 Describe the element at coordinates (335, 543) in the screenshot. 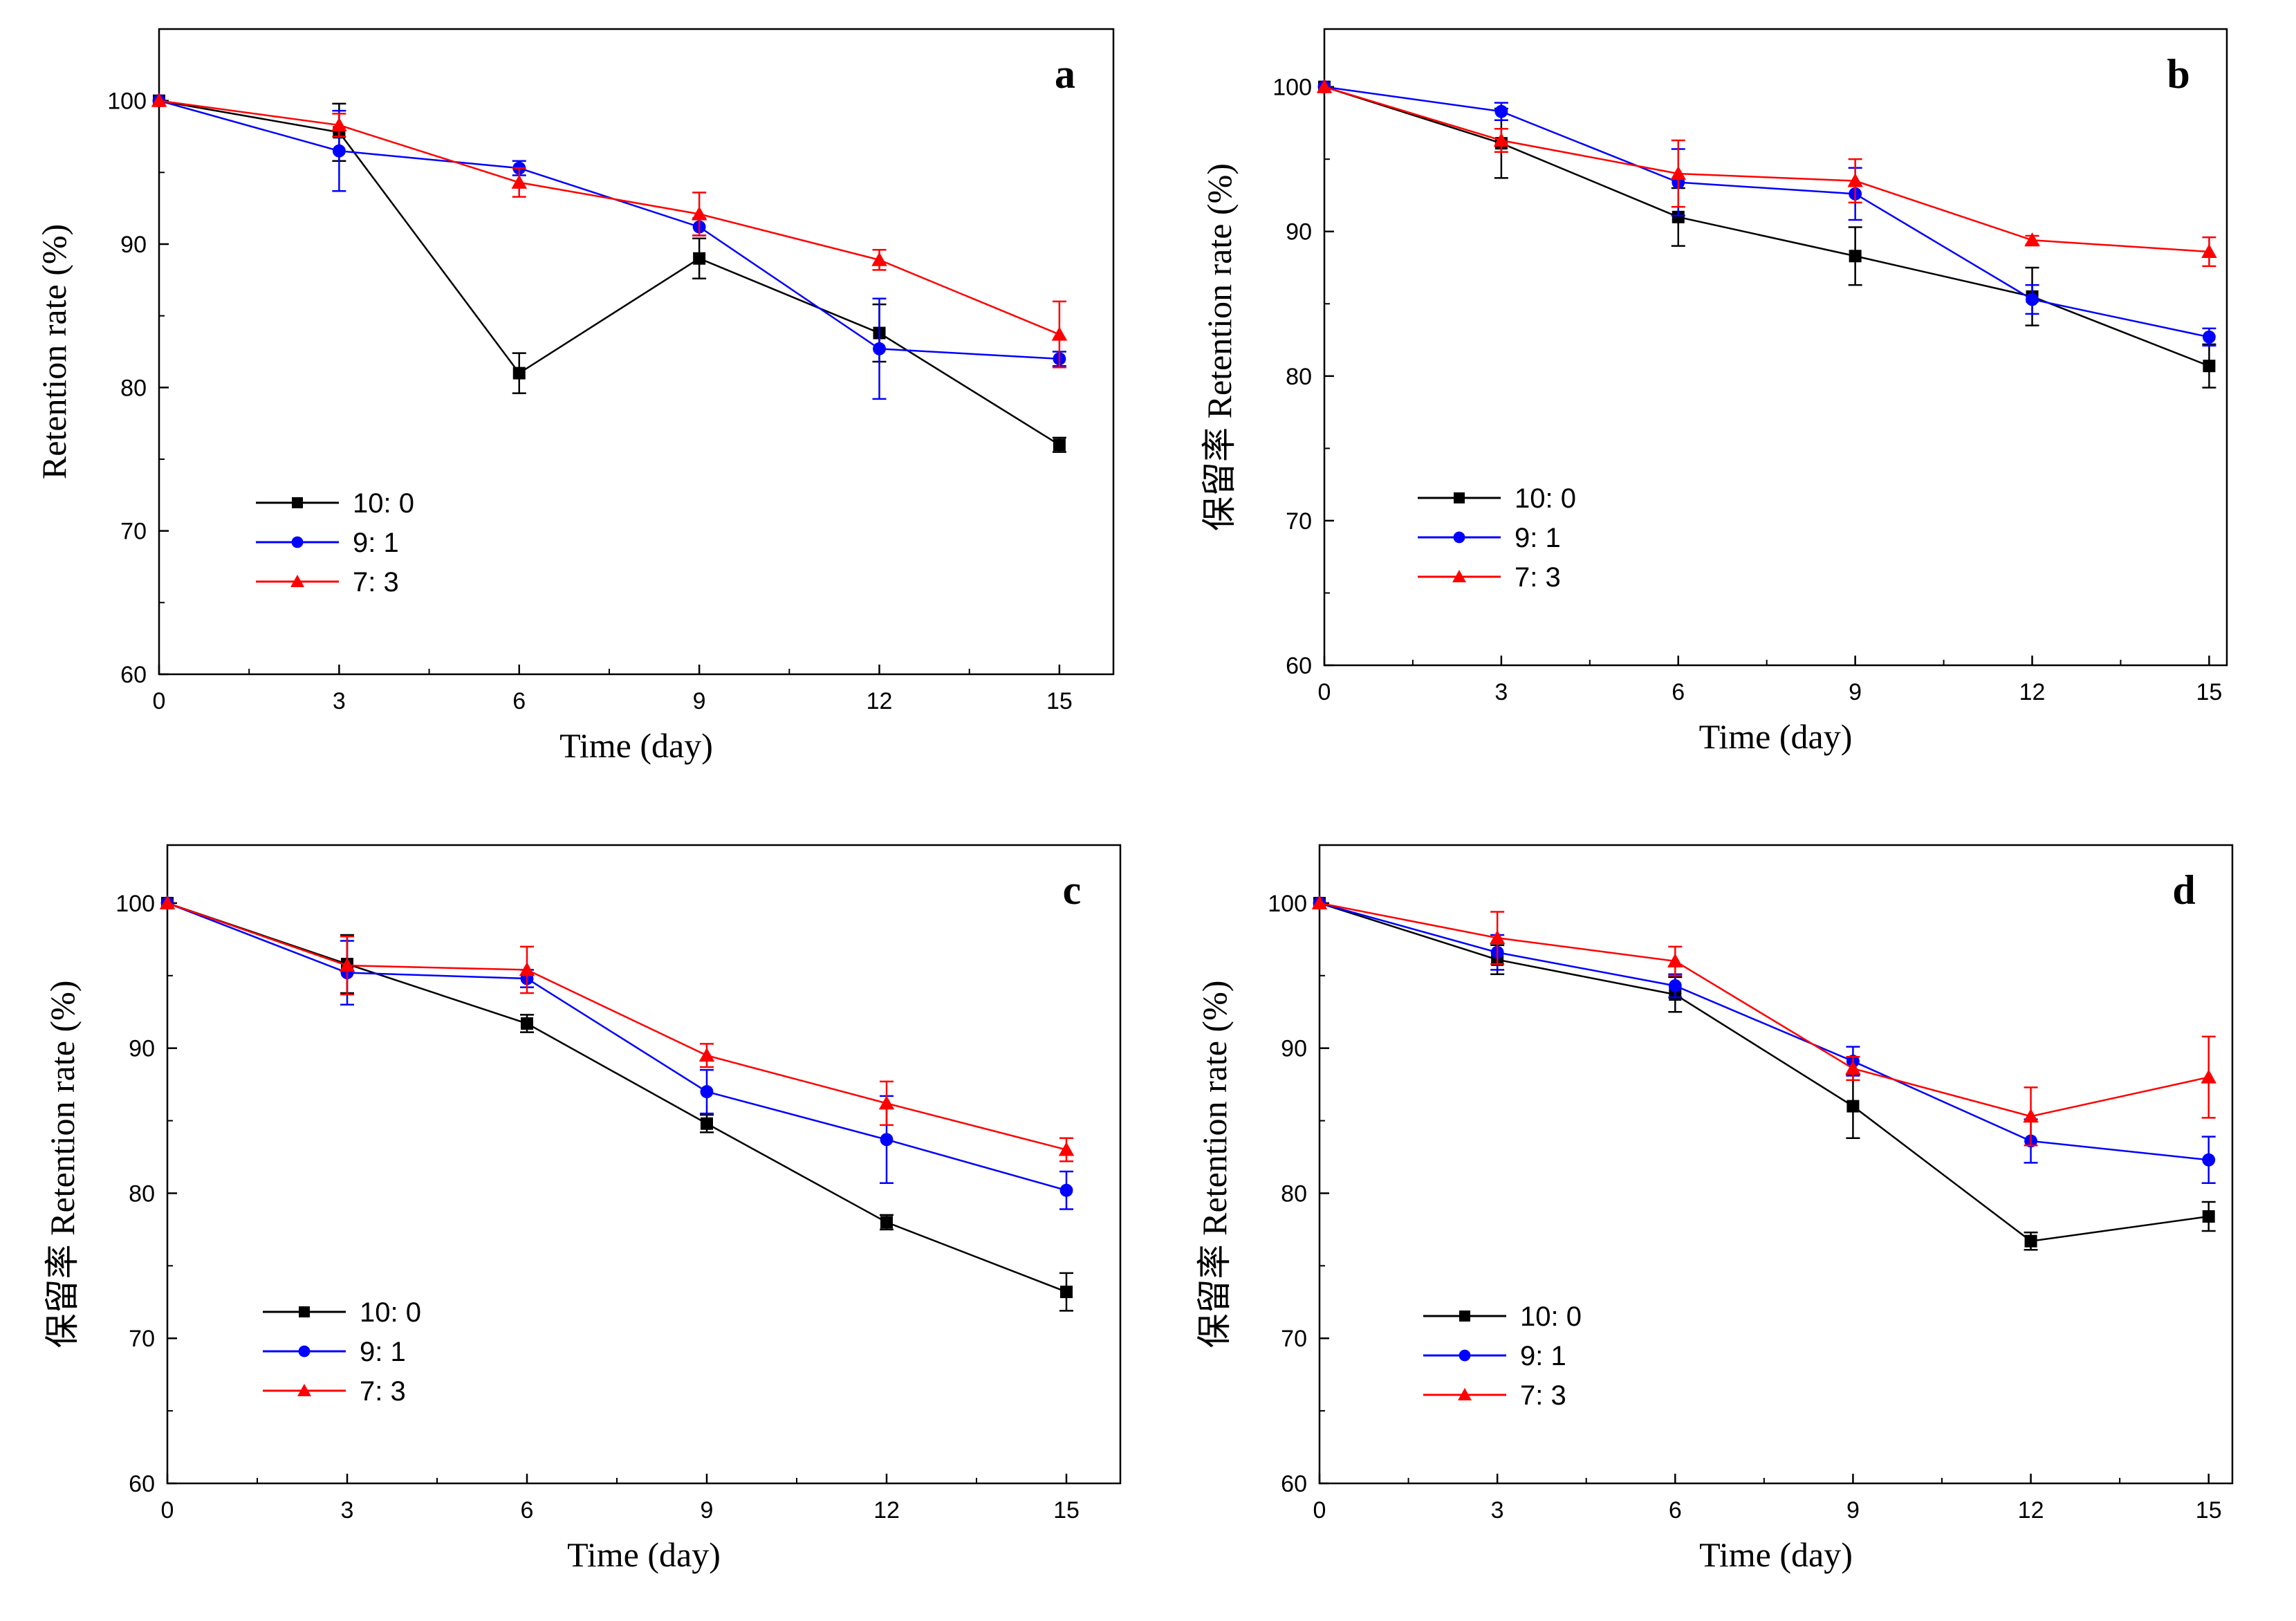

I see `legend: 10: 0 9: 1 7: 3` at that location.